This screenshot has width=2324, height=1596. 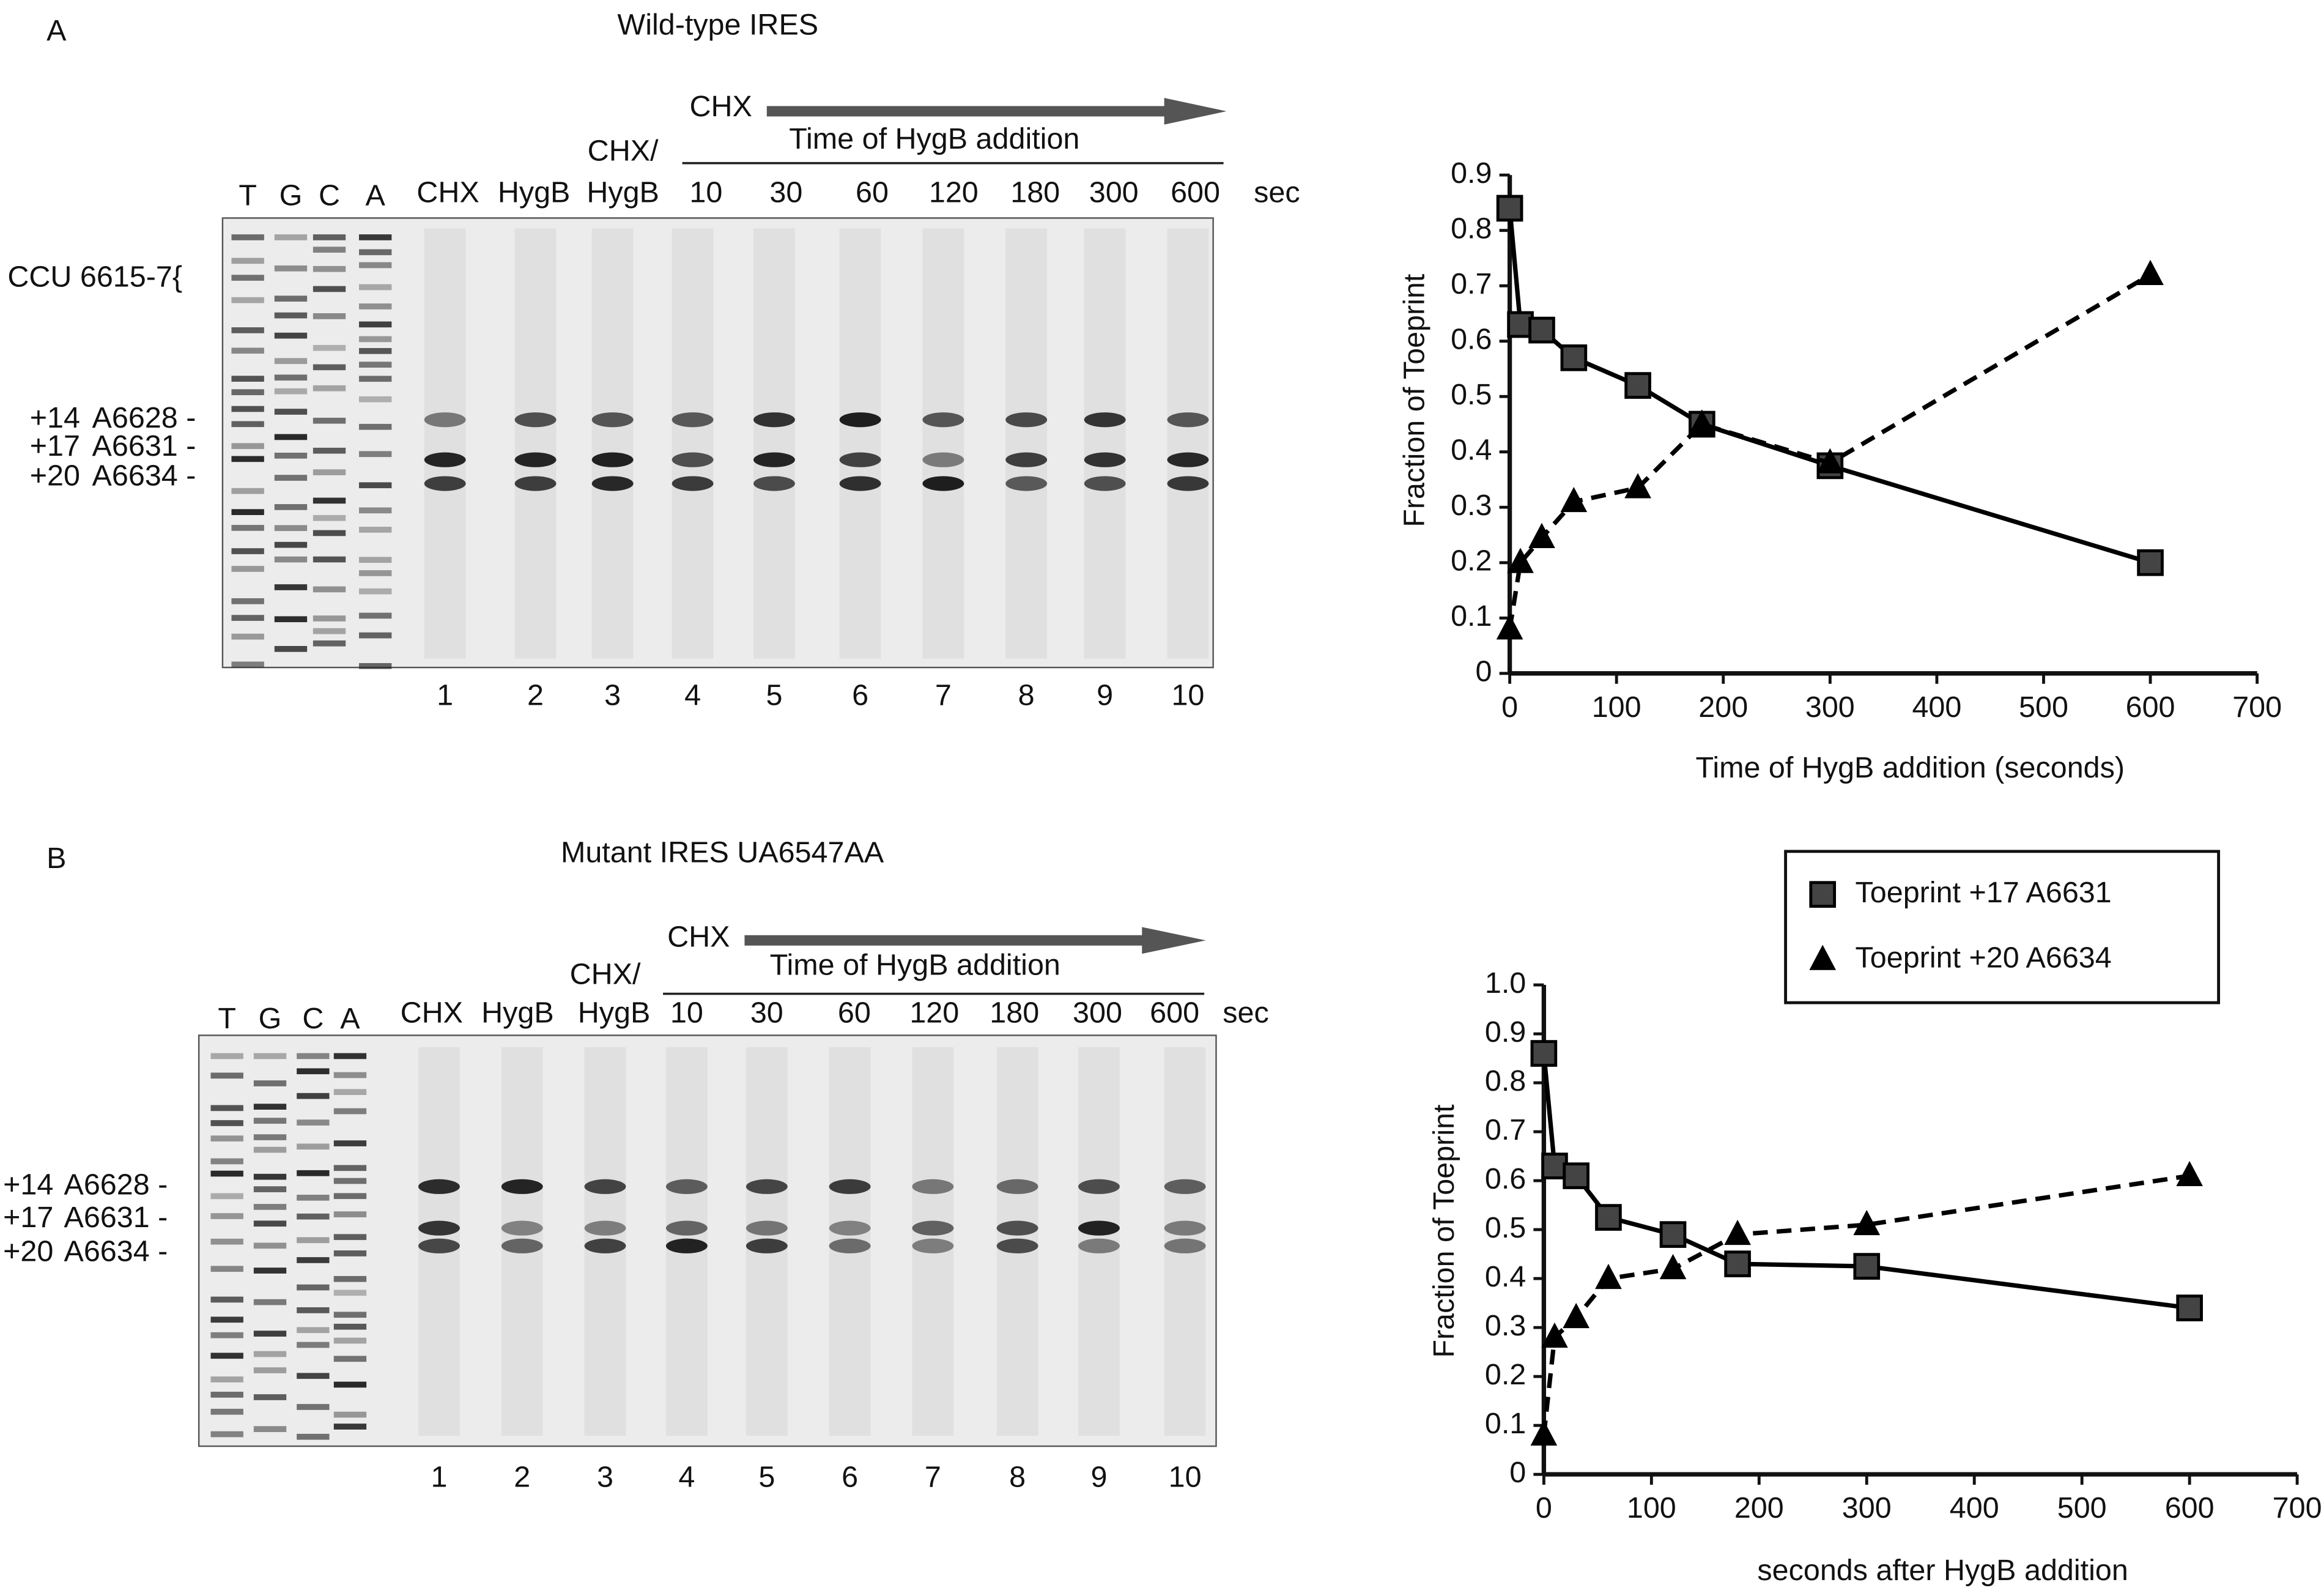 I want to click on legend-label: Toeprint +17 A6631, so click(x=1984, y=892).